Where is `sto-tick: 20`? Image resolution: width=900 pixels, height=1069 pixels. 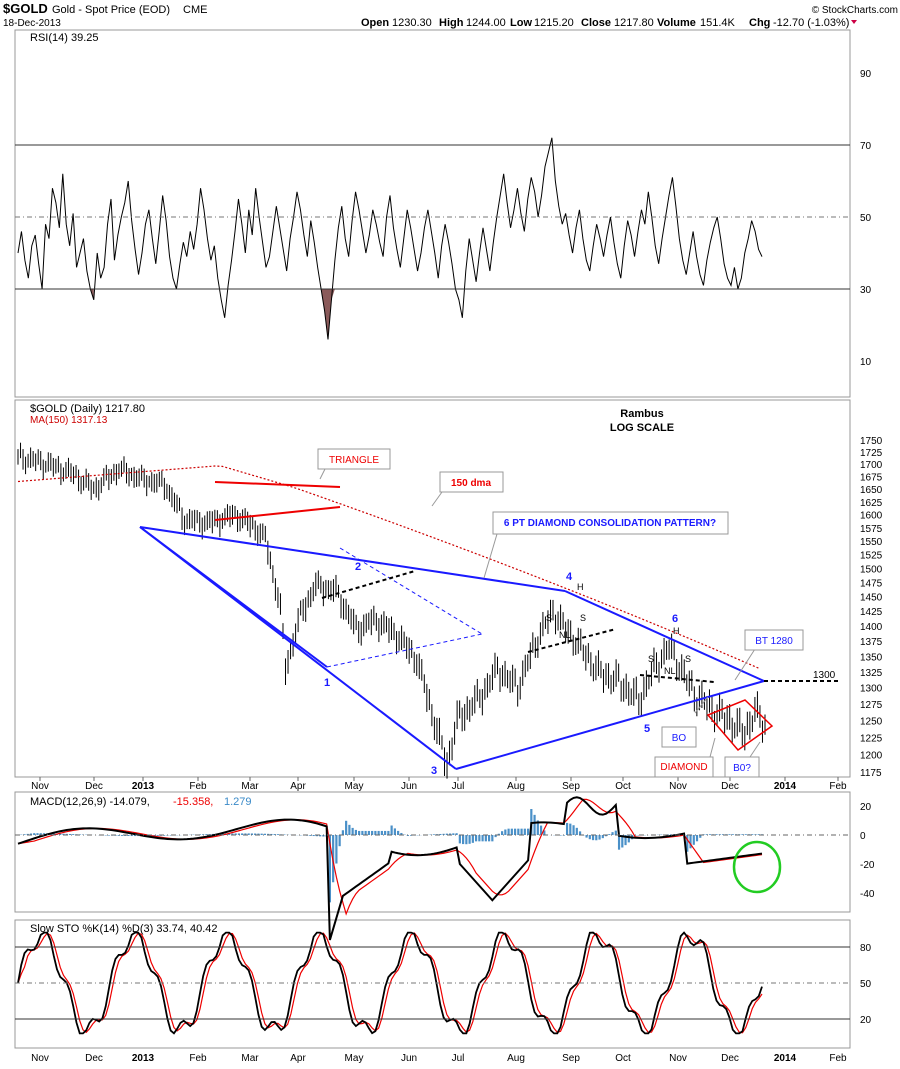
sto-tick: 20 is located at coordinates (866, 1020).